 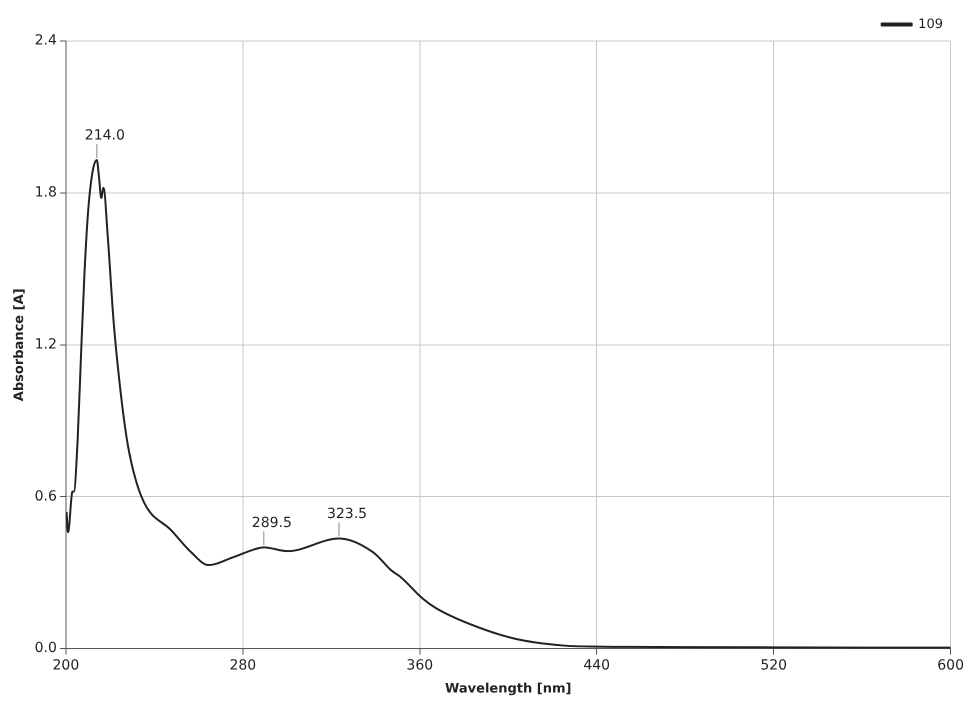 What do you see at coordinates (596, 666) in the screenshot?
I see `x-tick-label: 440` at bounding box center [596, 666].